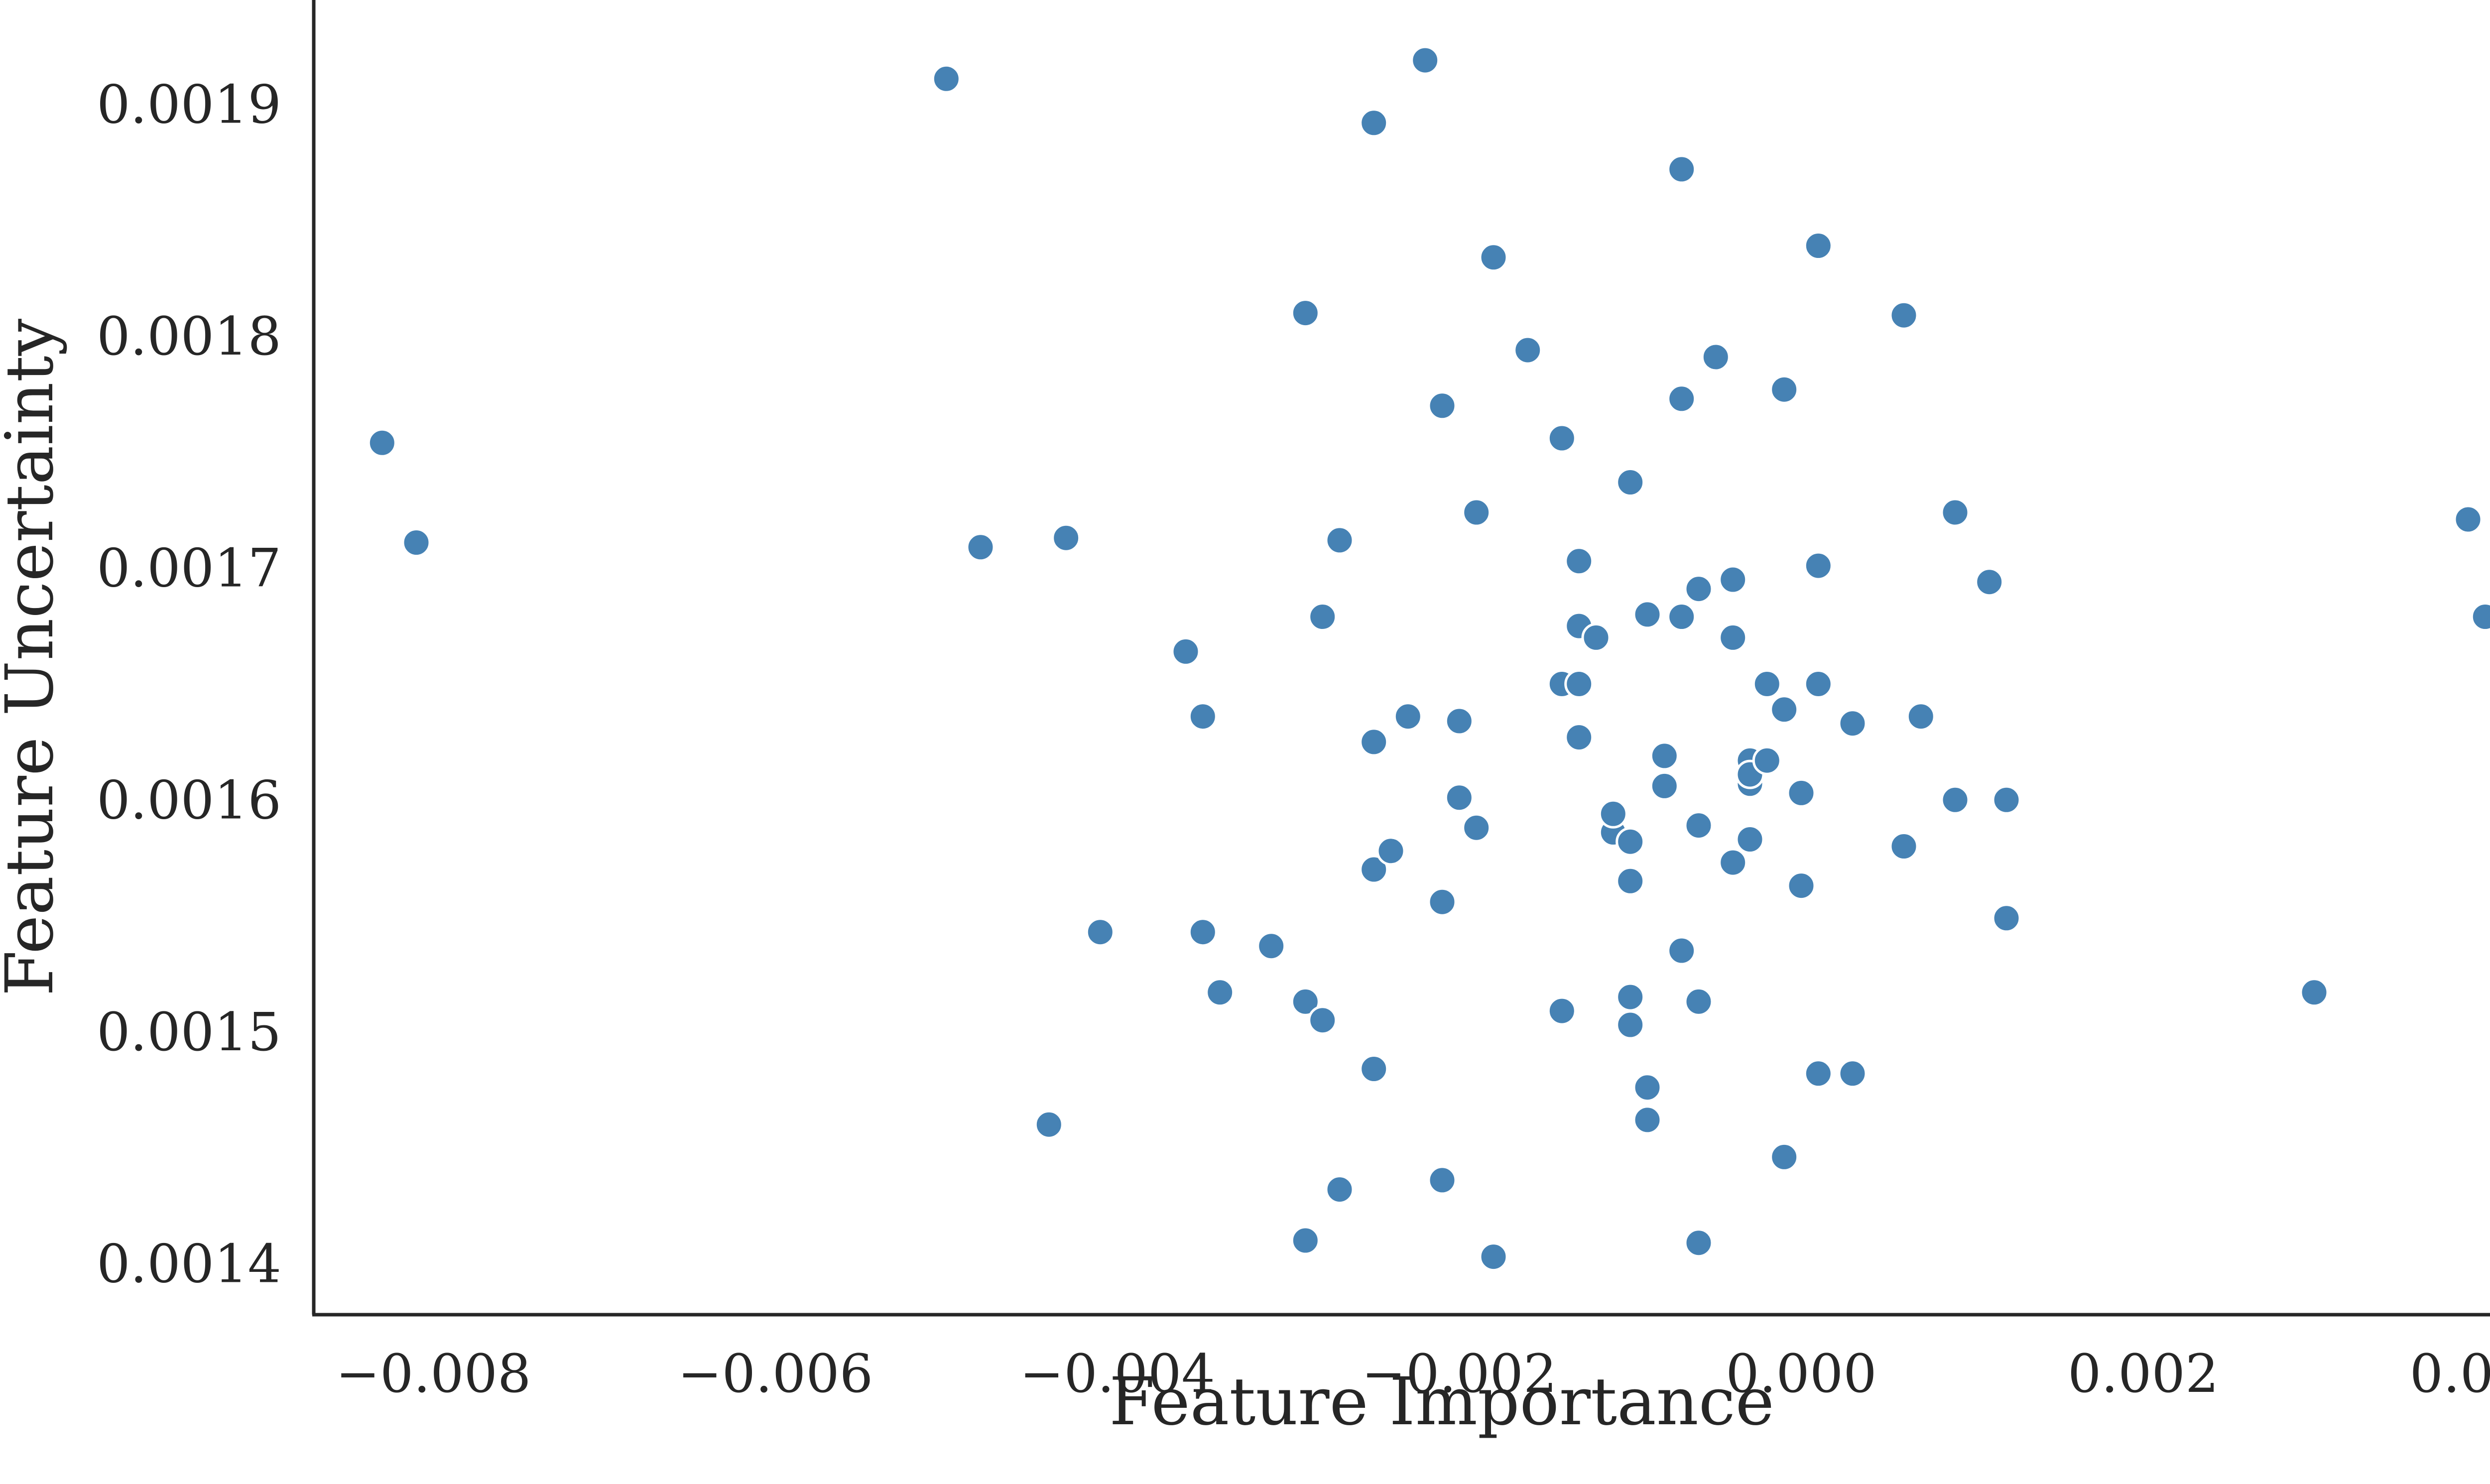 This screenshot has height=1484, width=2490. Describe the element at coordinates (775, 1373) in the screenshot. I see `x-tick-label: −0.006` at that location.